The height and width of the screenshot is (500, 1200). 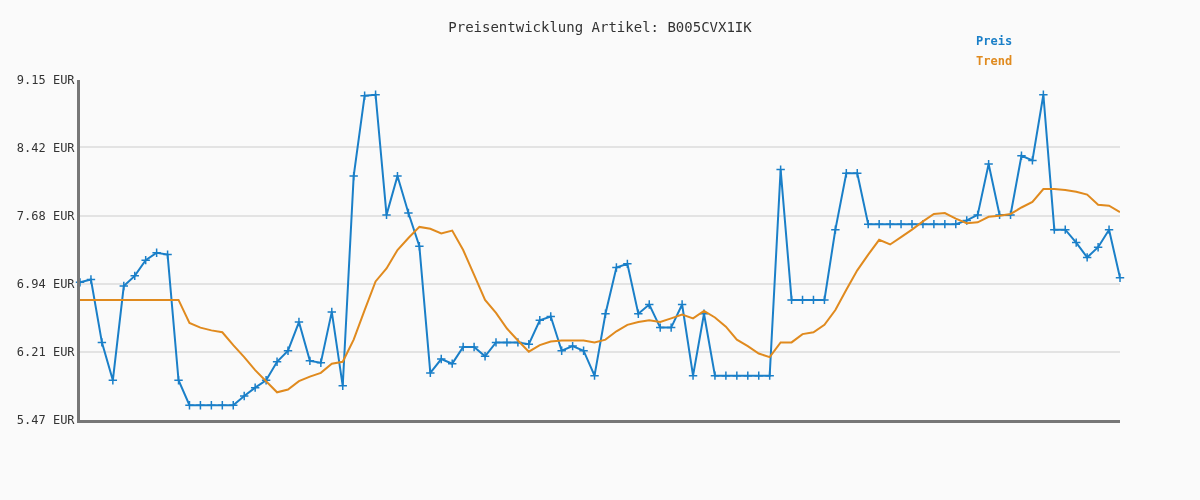 What do you see at coordinates (46, 284) in the screenshot?
I see `y-tick-label: 6.94 EUR` at bounding box center [46, 284].